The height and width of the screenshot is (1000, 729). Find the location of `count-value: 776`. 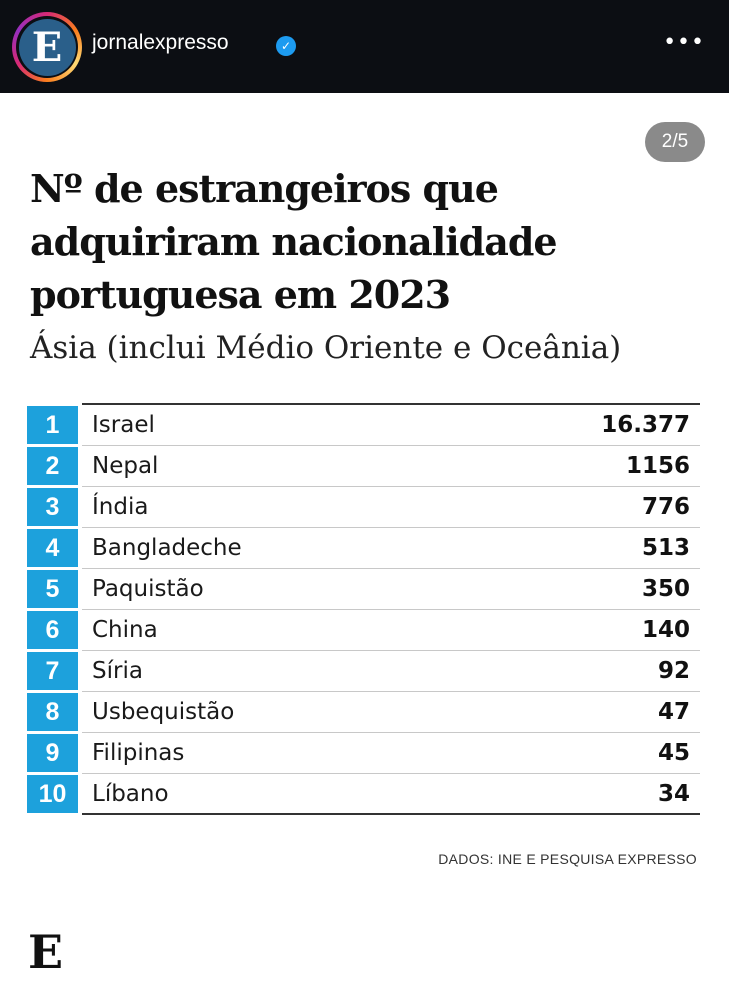

count-value: 776 is located at coordinates (665, 507).